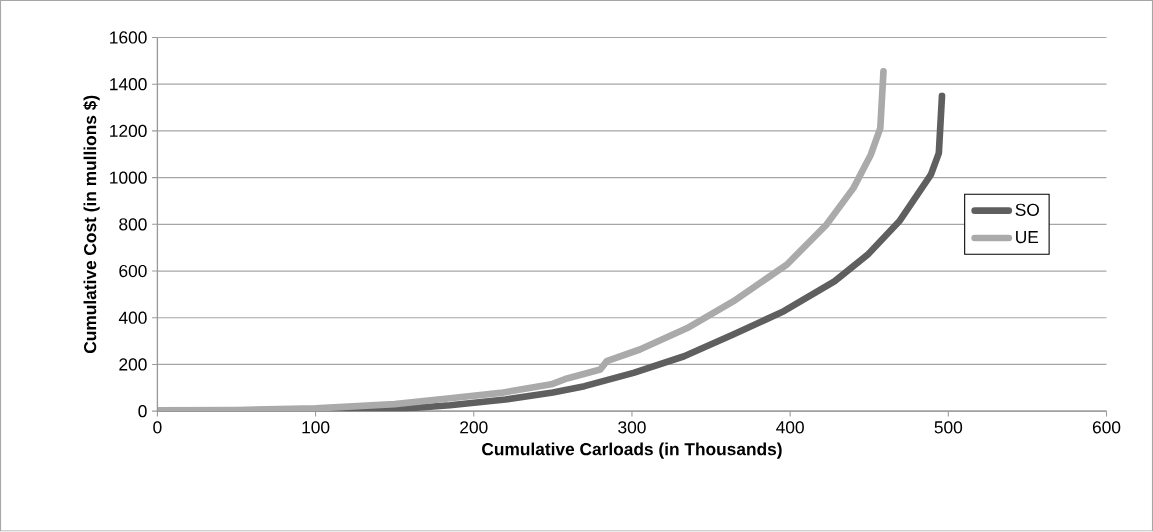 This screenshot has width=1153, height=532. I want to click on y-tick-label: 200, so click(133, 364).